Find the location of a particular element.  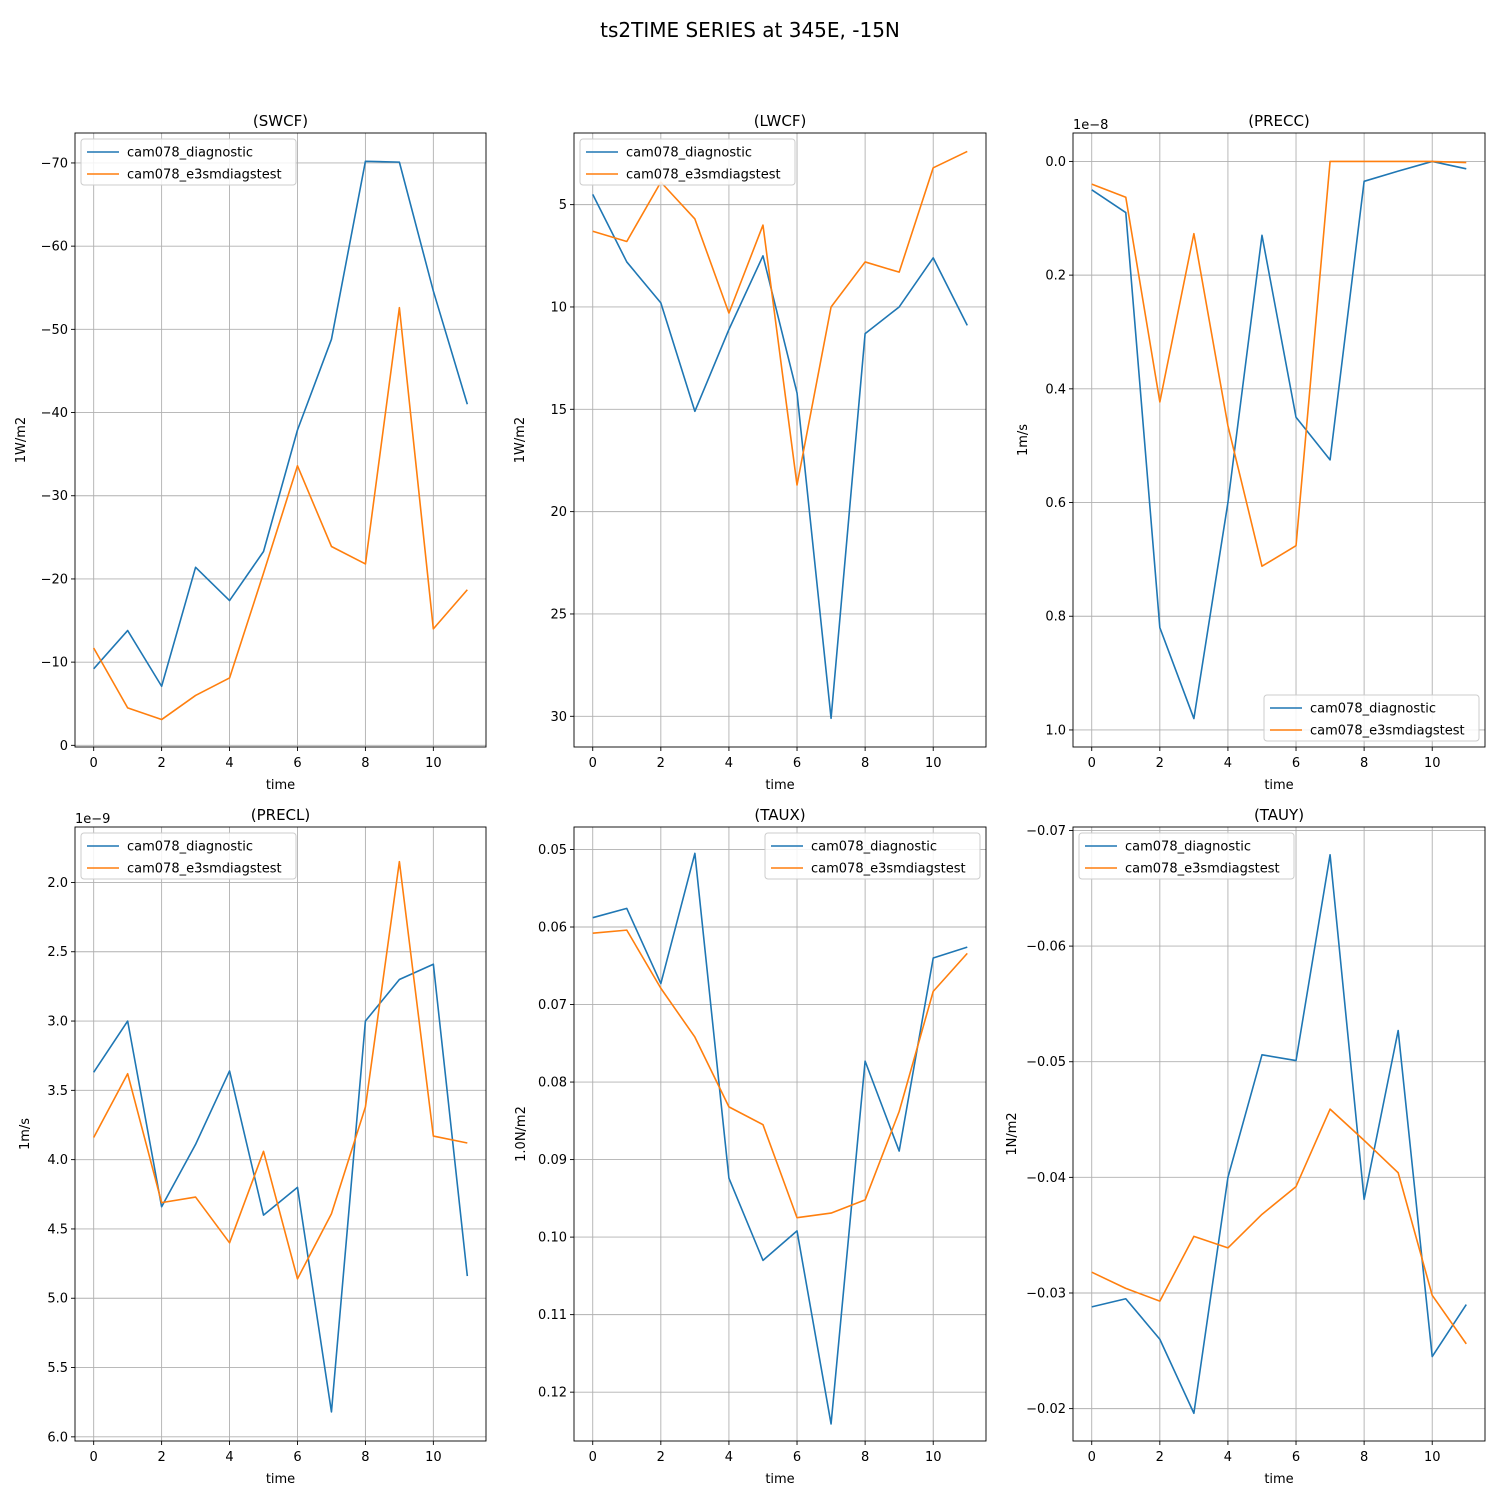

y-tick-label: −0.06 is located at coordinates (1046, 947).